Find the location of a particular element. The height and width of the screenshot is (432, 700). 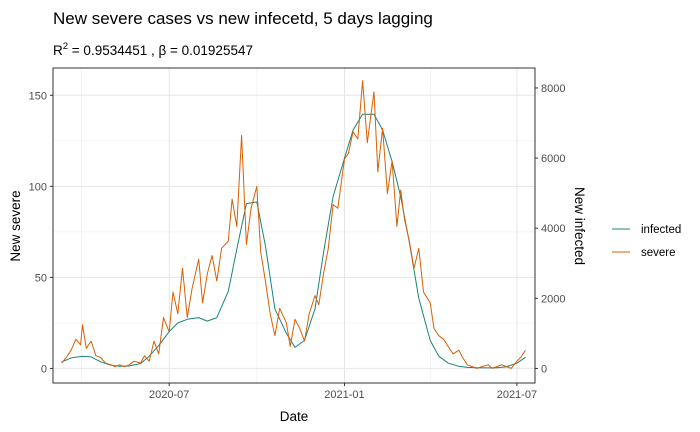

subtitle-beta: β = 0.01925547 is located at coordinates (206, 50).